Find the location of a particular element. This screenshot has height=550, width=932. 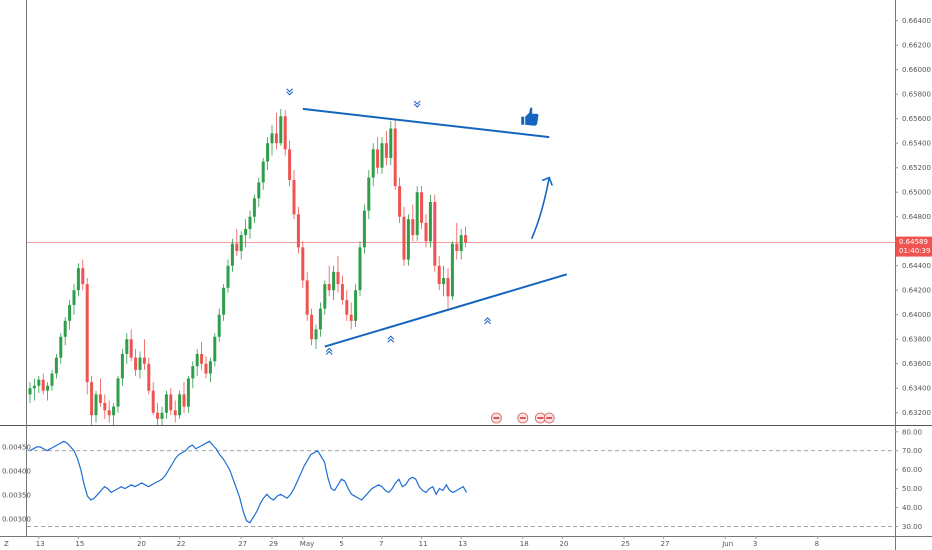

time-tick-label: 8 is located at coordinates (817, 544).